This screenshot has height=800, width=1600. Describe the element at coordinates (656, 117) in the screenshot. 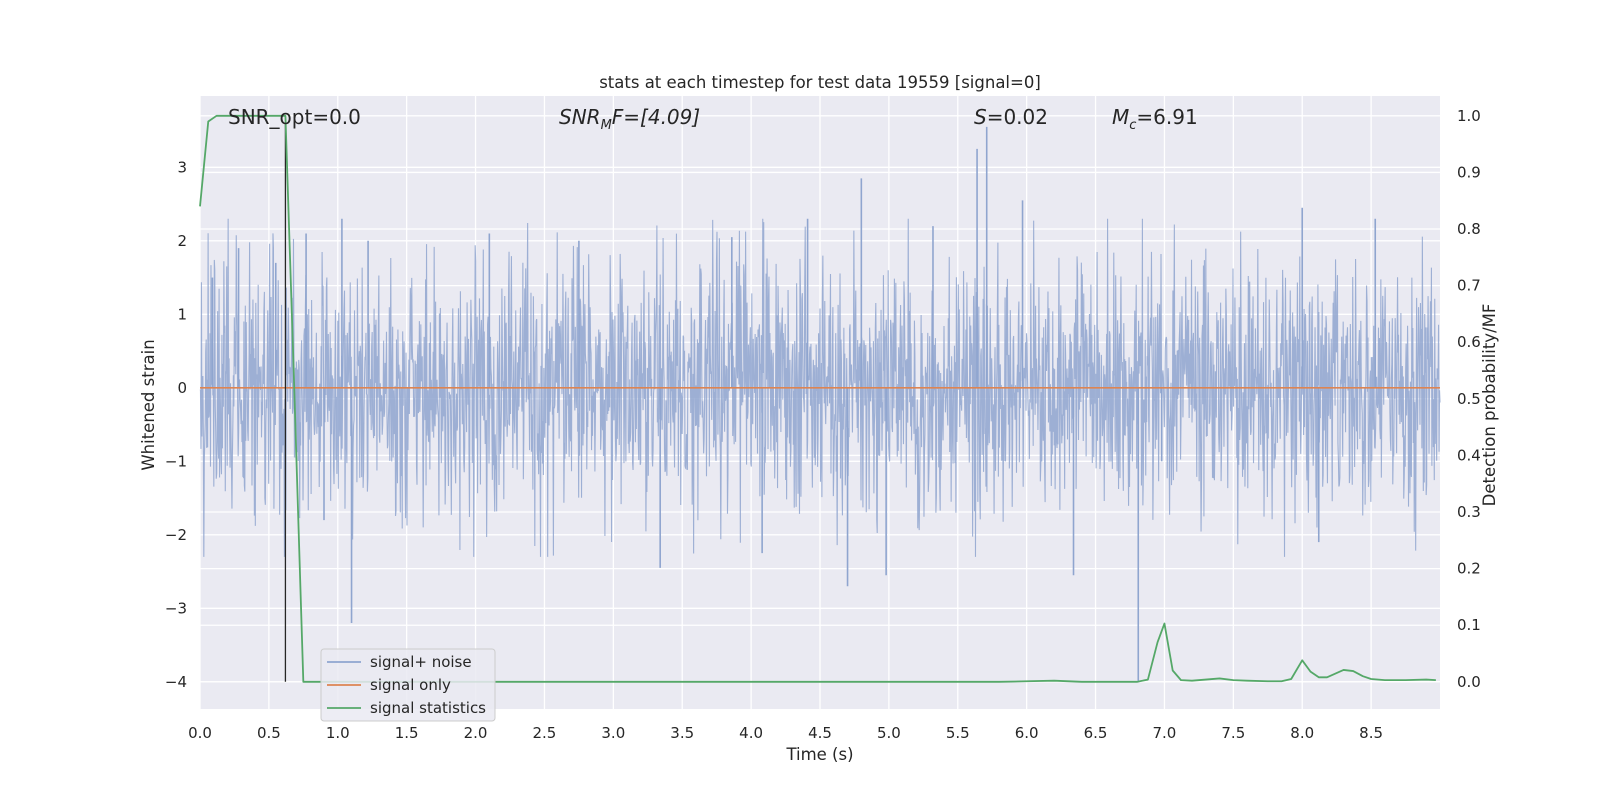

I see `snr-mf-value: F=[4.09]` at that location.